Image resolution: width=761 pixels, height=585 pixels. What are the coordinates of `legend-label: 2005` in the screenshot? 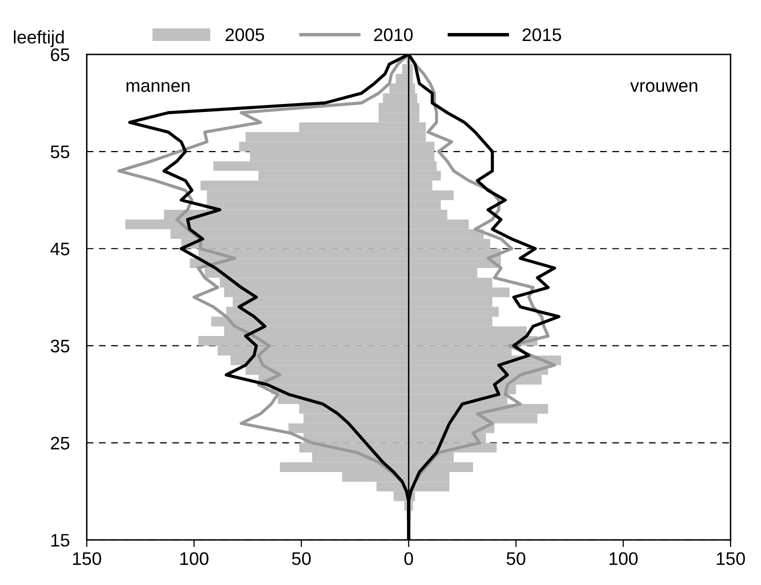 It's located at (245, 35).